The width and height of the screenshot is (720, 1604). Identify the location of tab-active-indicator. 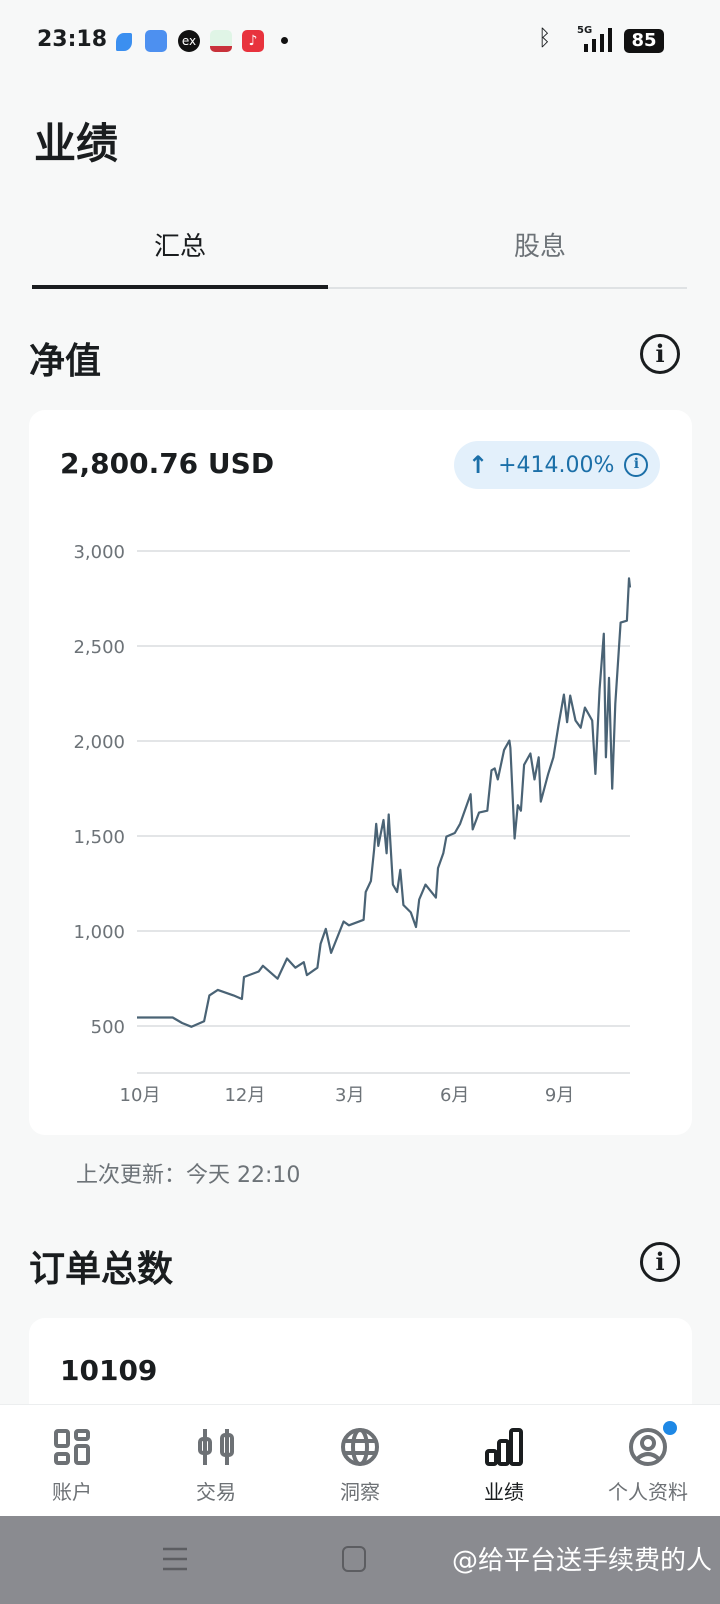
(180, 287).